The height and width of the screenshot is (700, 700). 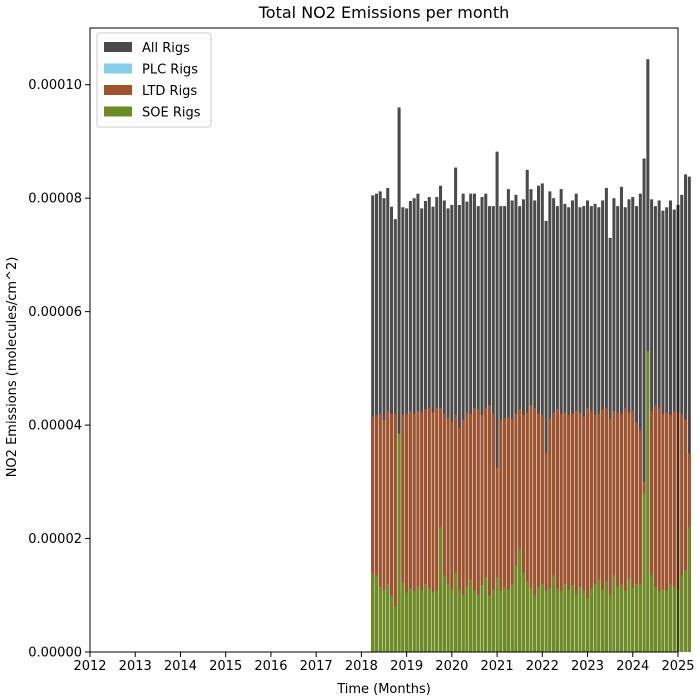 What do you see at coordinates (55, 426) in the screenshot?
I see `y-tick-label: 0.00004` at bounding box center [55, 426].